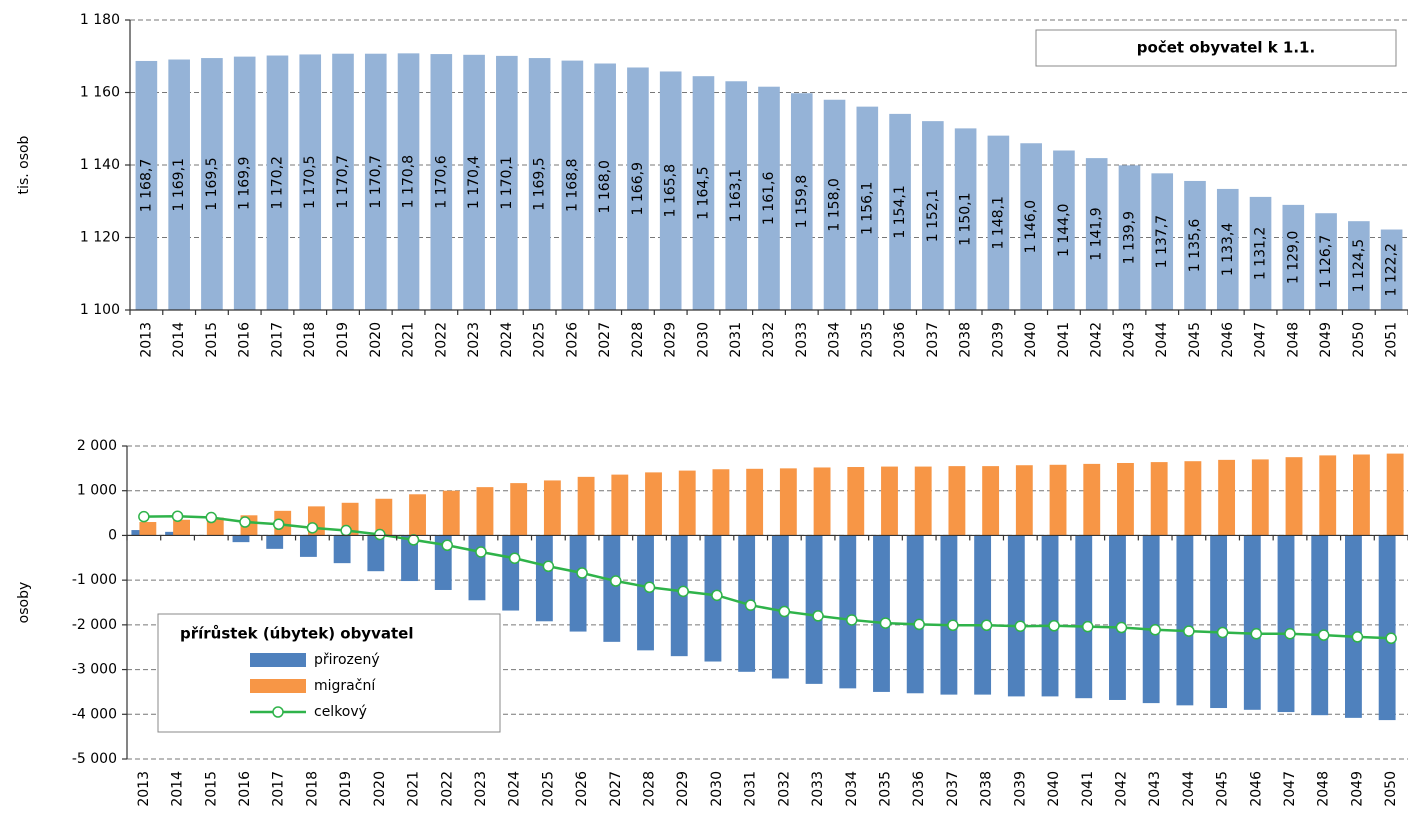 Image resolution: width=1408 pixels, height=832 pixels. What do you see at coordinates (100, 238) in the screenshot?
I see `y-tick-label: 1 120` at bounding box center [100, 238].